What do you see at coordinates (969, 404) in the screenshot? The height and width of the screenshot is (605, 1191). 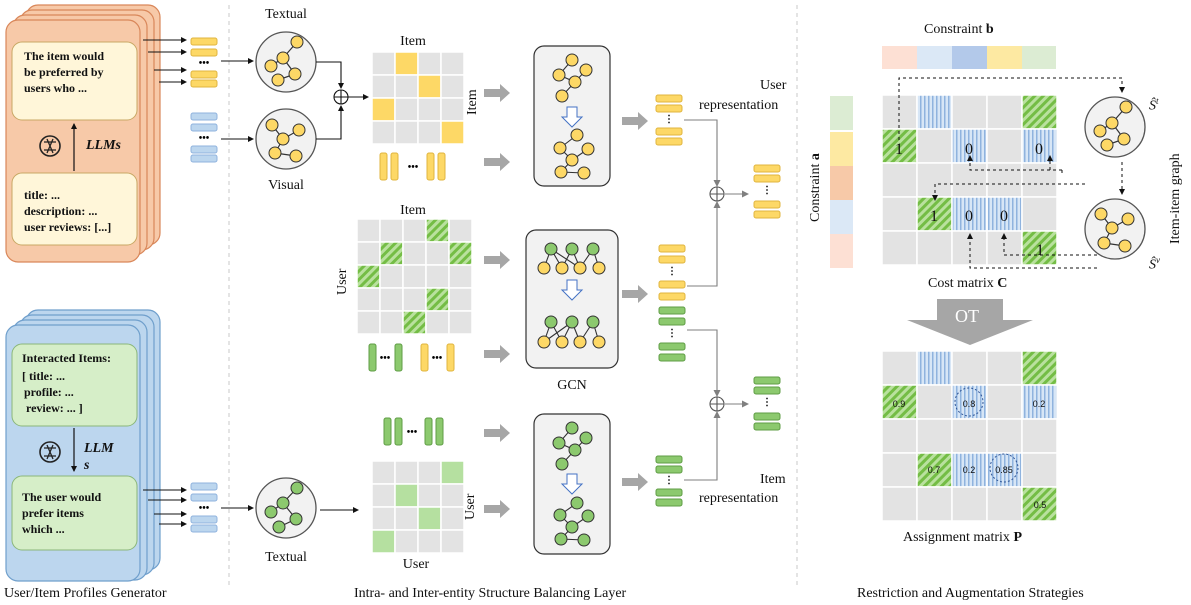 I see `assign-value: 0.8` at bounding box center [969, 404].